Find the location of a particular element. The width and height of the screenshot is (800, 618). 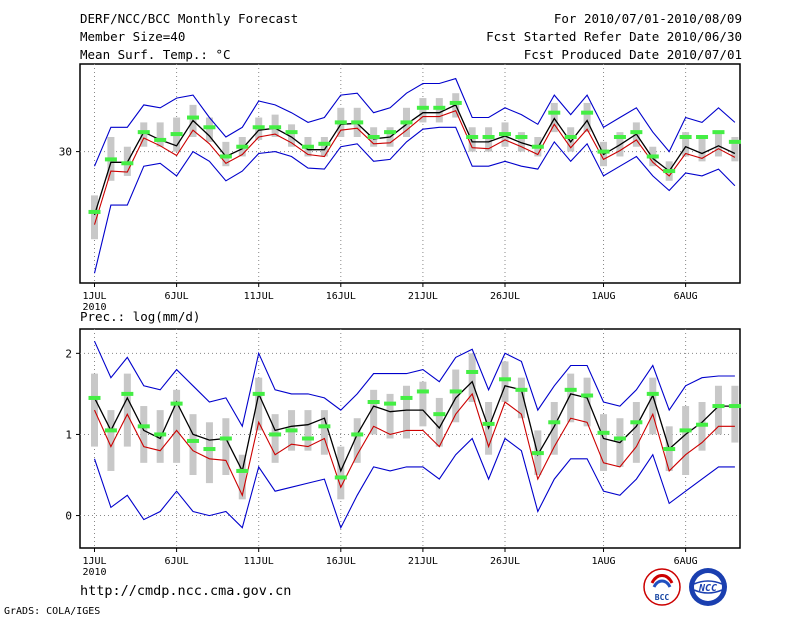

prec-series-min is located at coordinates (414, 483).